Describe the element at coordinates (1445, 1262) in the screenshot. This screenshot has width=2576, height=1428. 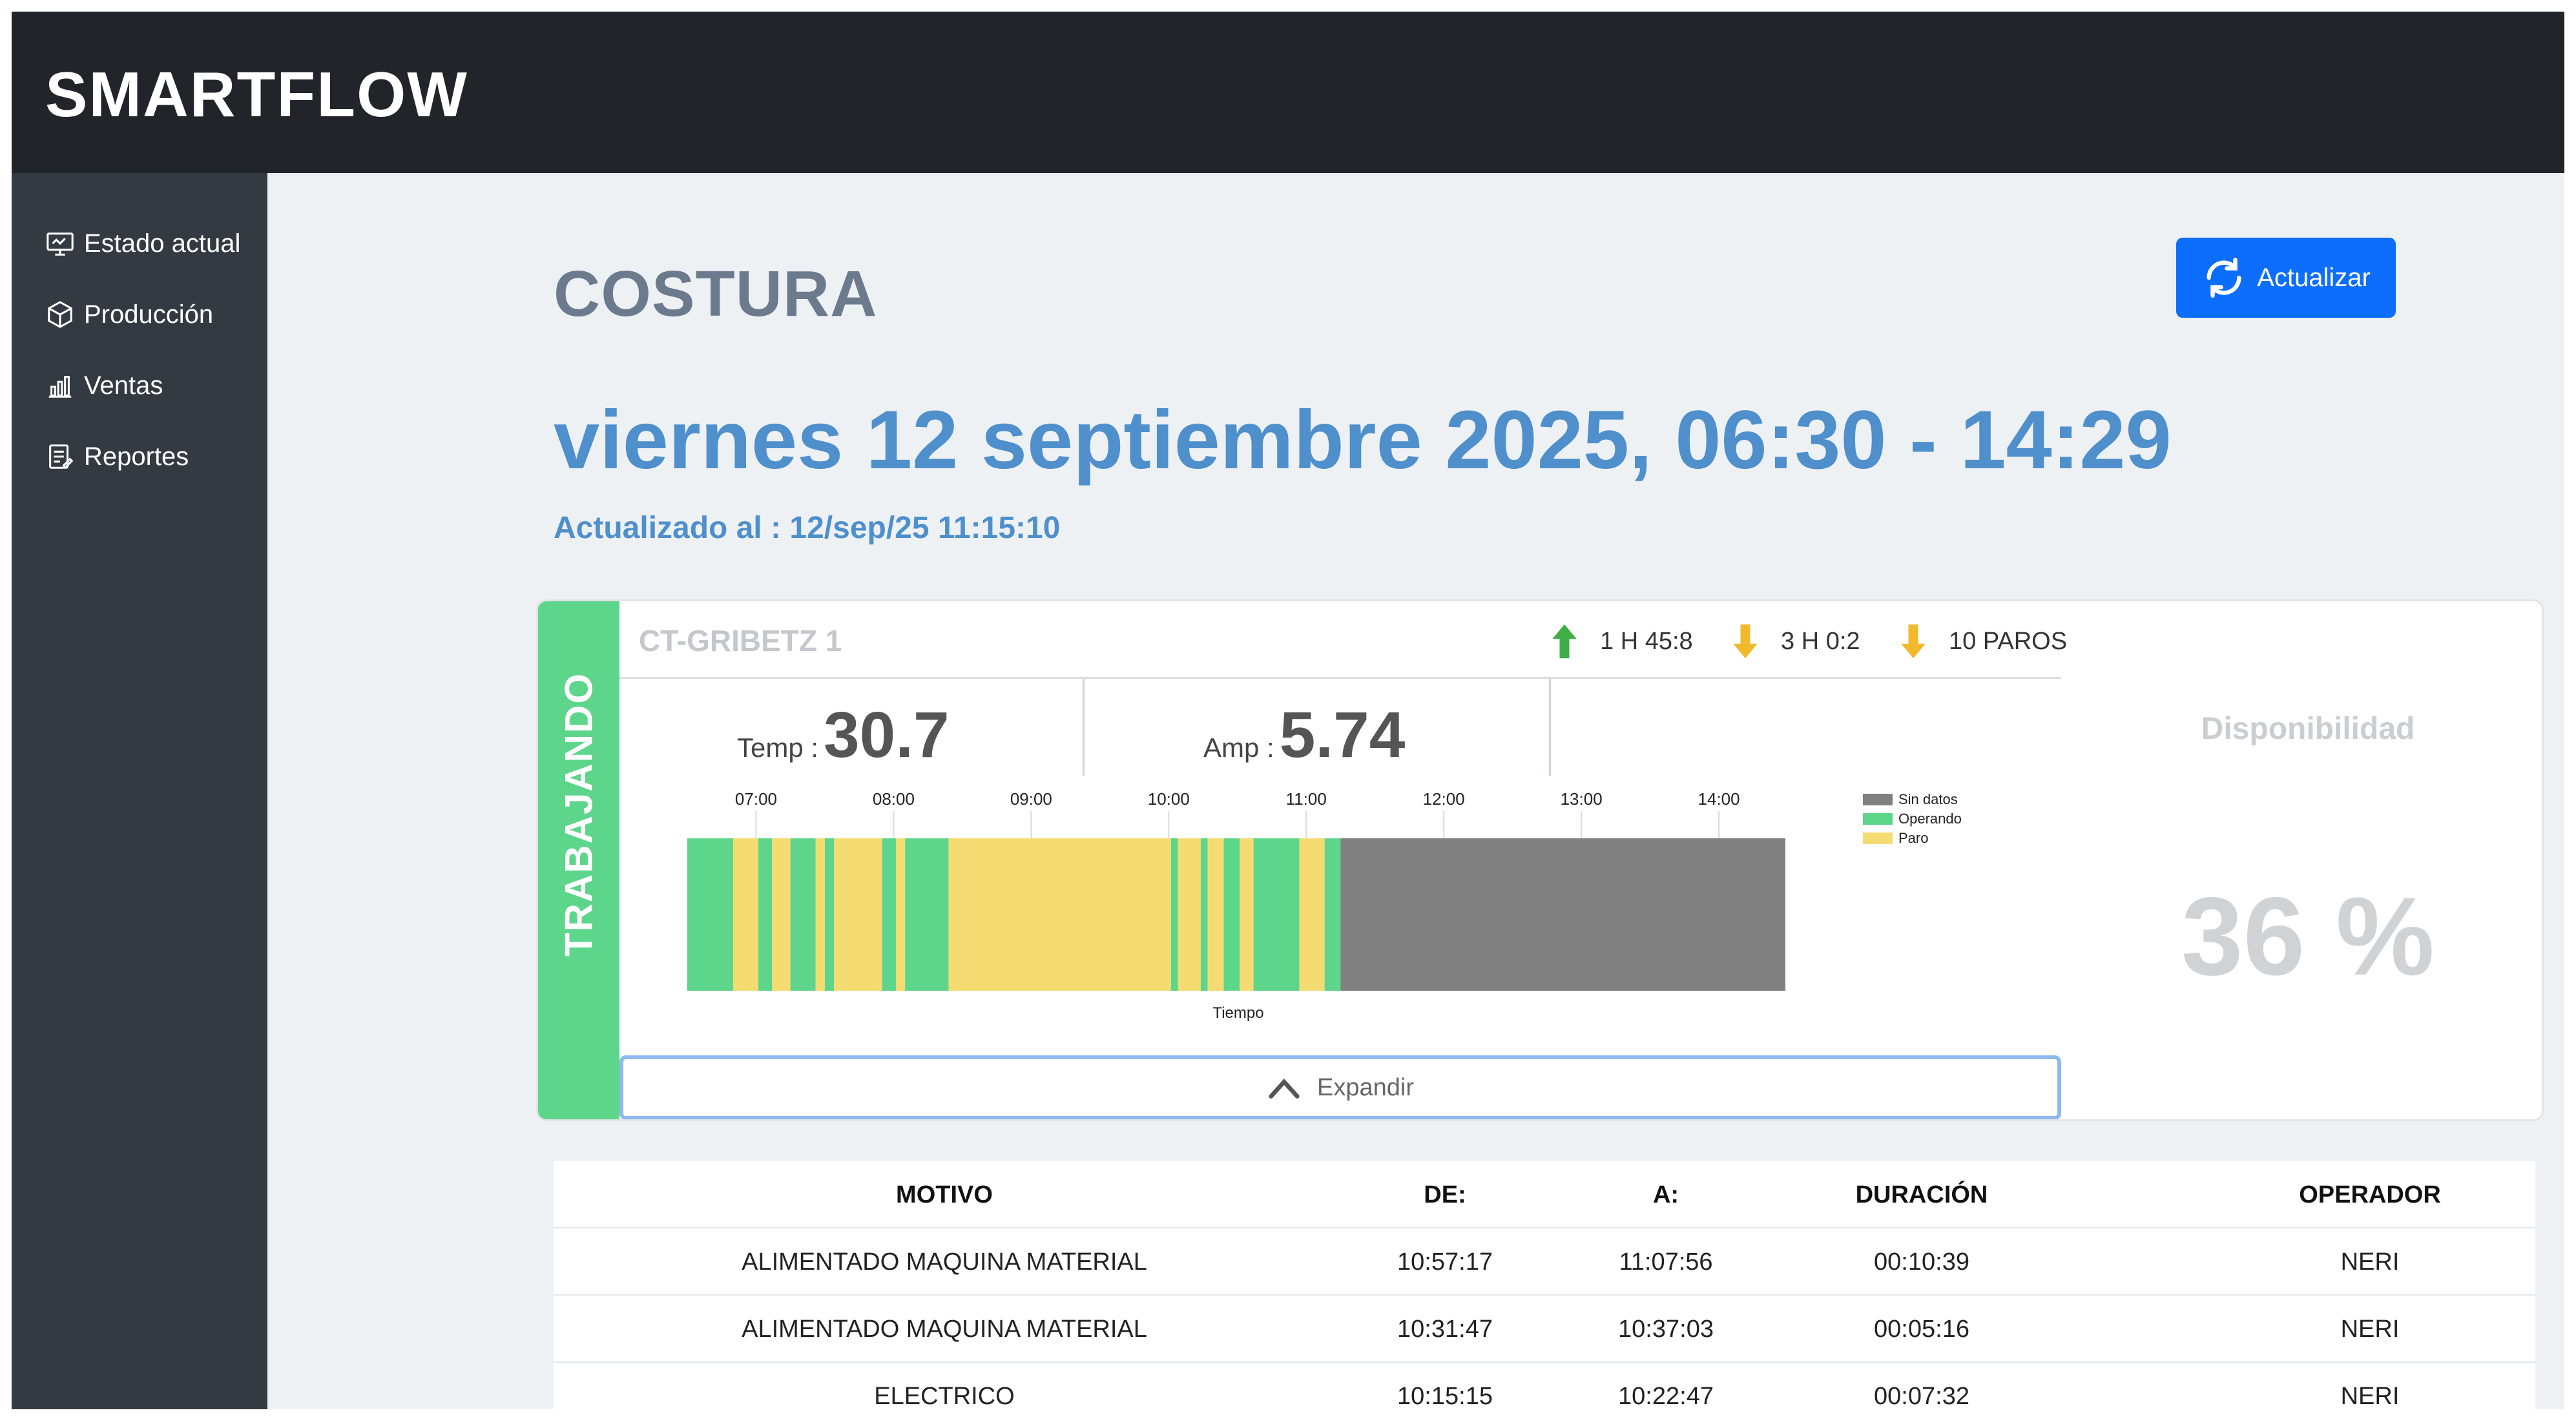
I see `cell-de: 10:57:17` at that location.